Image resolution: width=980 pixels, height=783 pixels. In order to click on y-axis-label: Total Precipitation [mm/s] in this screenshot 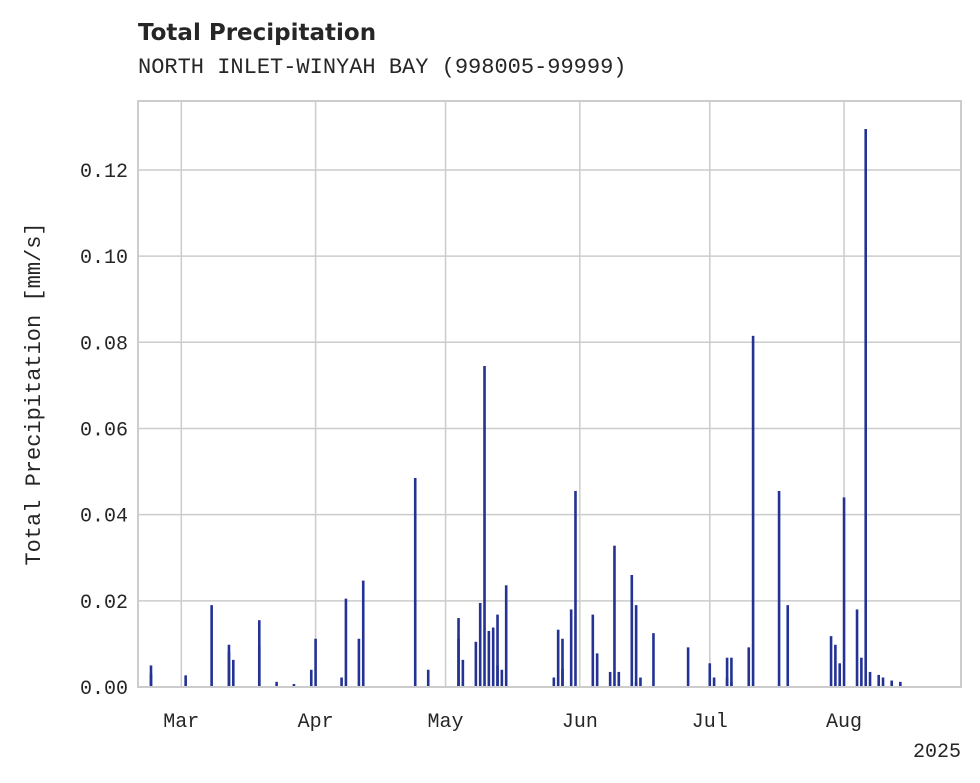, I will do `click(34, 393)`.